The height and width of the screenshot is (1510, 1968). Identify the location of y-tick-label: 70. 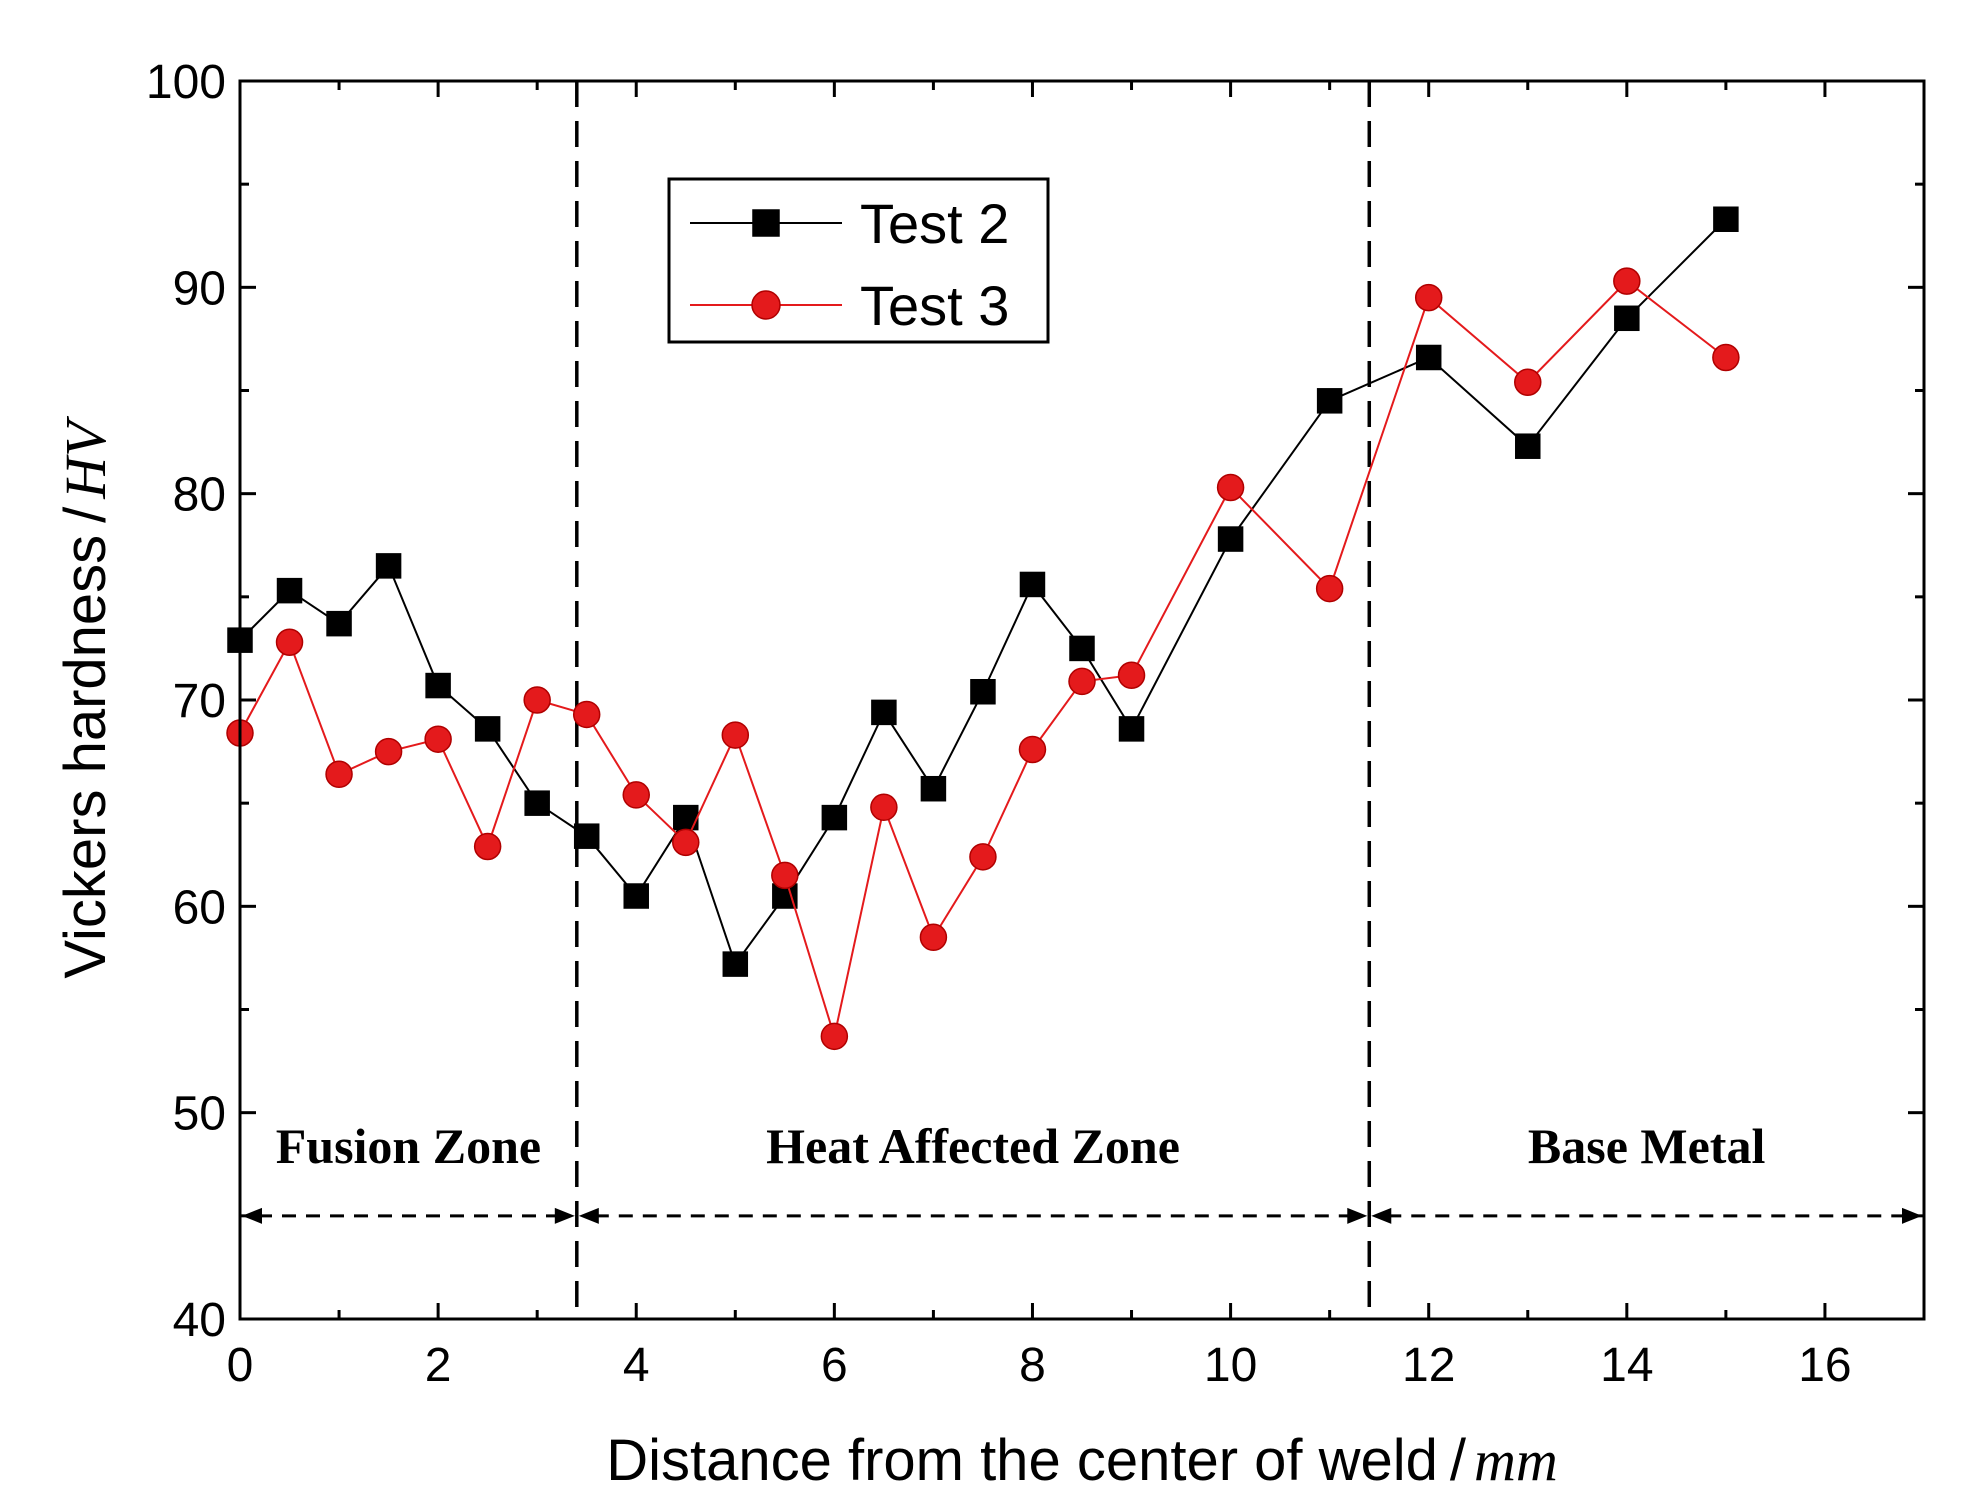
(199, 701).